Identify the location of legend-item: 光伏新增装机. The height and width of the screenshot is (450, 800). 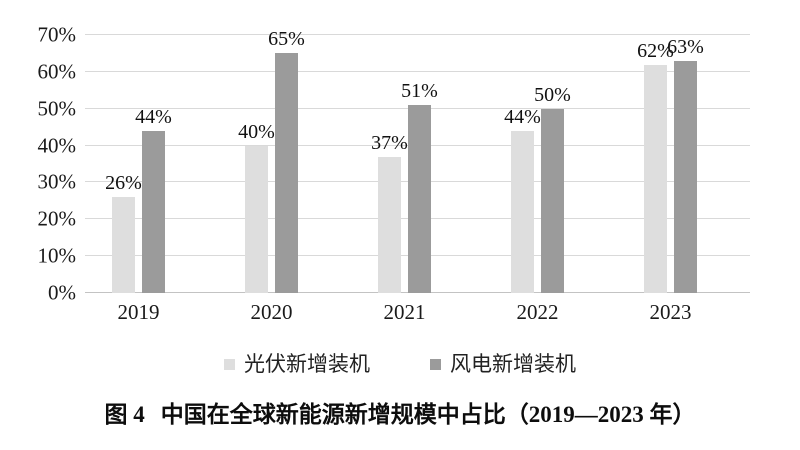
(297, 364).